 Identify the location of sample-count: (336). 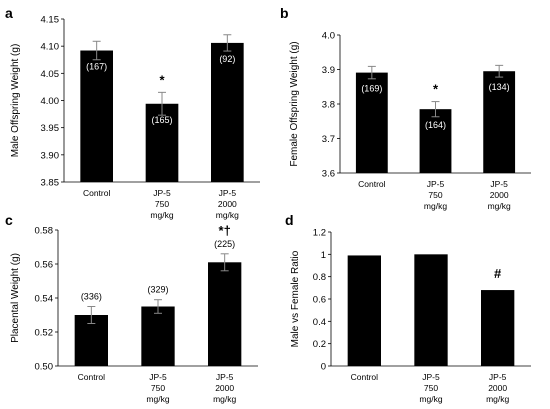
(91, 297).